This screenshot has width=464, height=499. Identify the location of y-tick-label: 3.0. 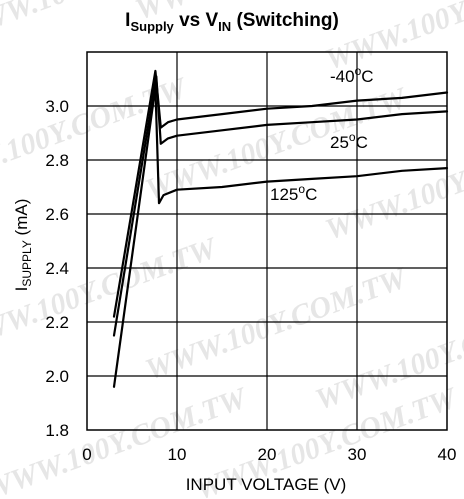
(57, 106).